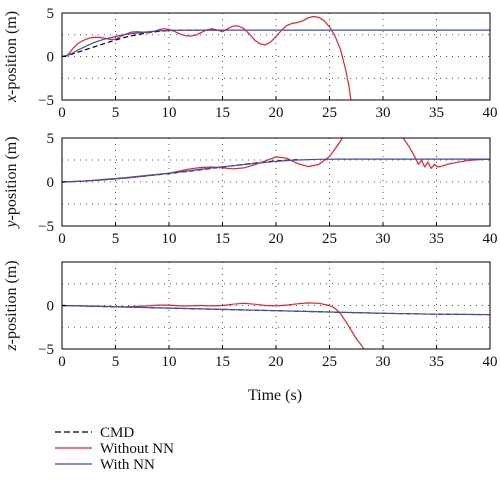 The width and height of the screenshot is (500, 481). What do you see at coordinates (11, 57) in the screenshot?
I see `y-axis-title: x-position (m)` at bounding box center [11, 57].